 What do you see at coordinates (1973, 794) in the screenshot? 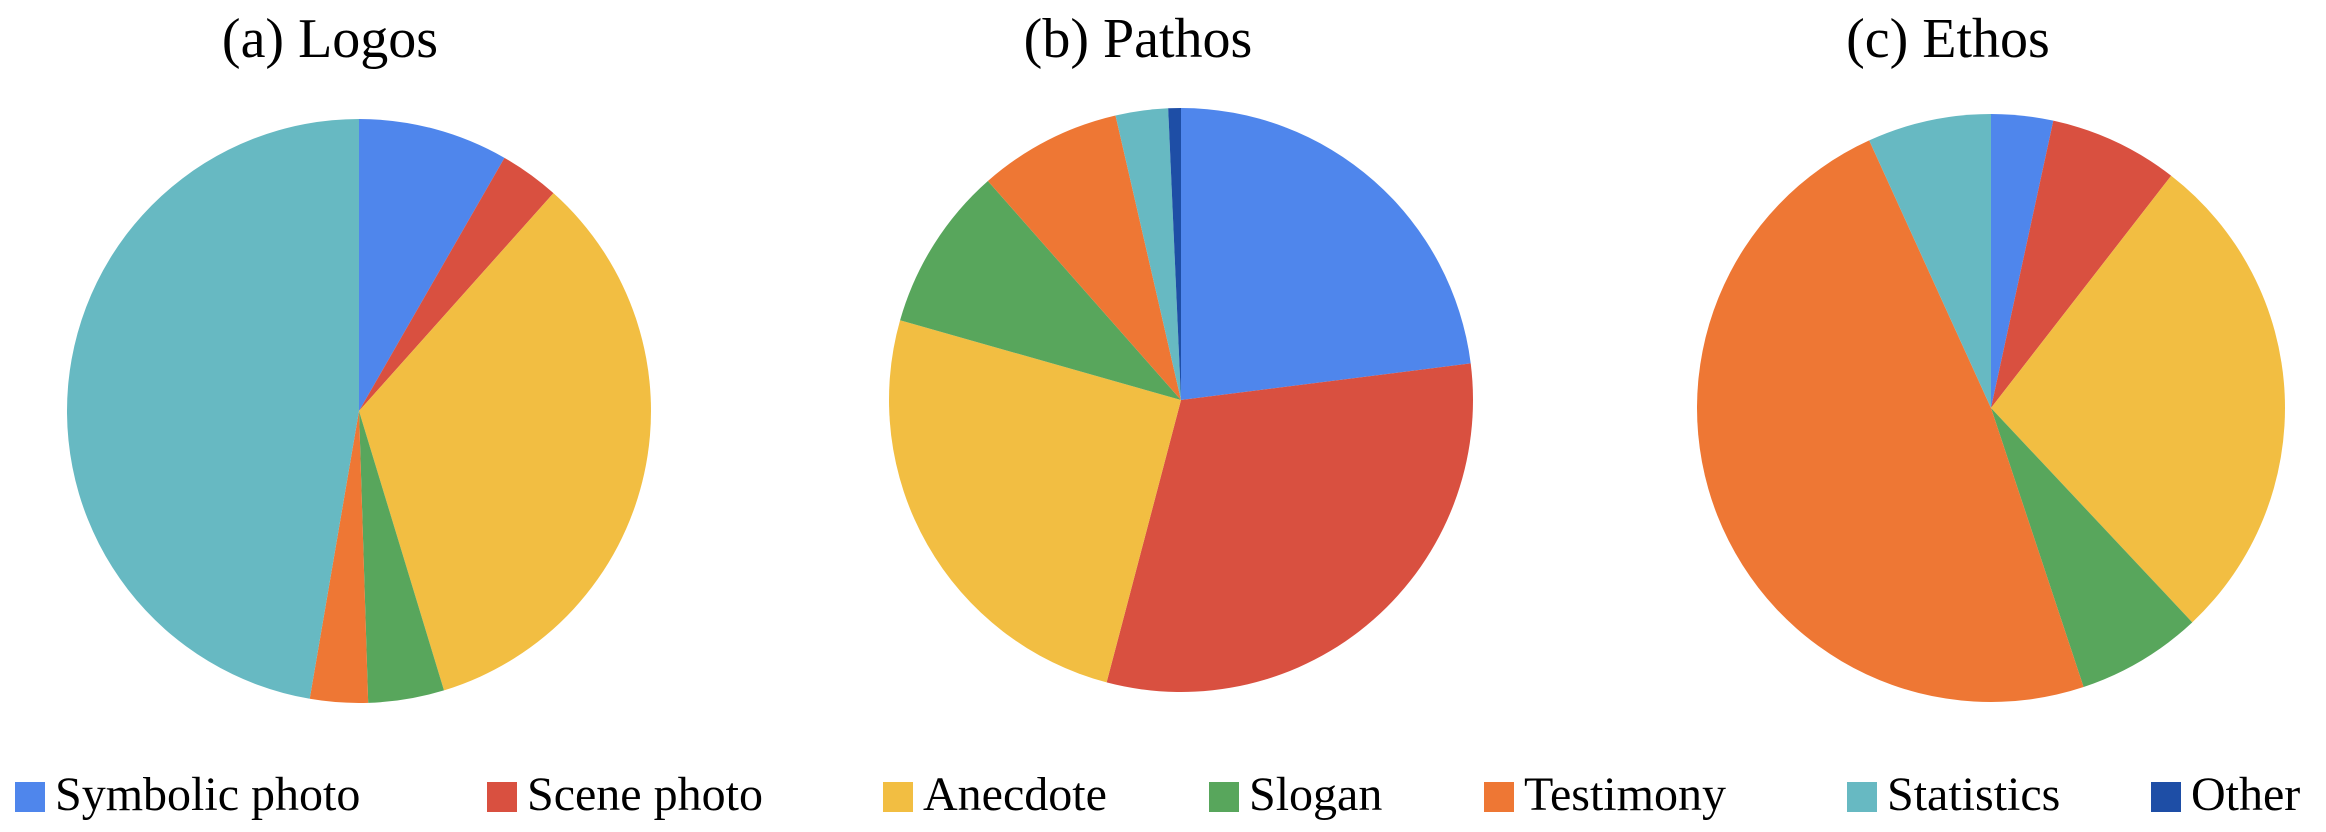
I see `legend-label: Statistics` at bounding box center [1973, 794].